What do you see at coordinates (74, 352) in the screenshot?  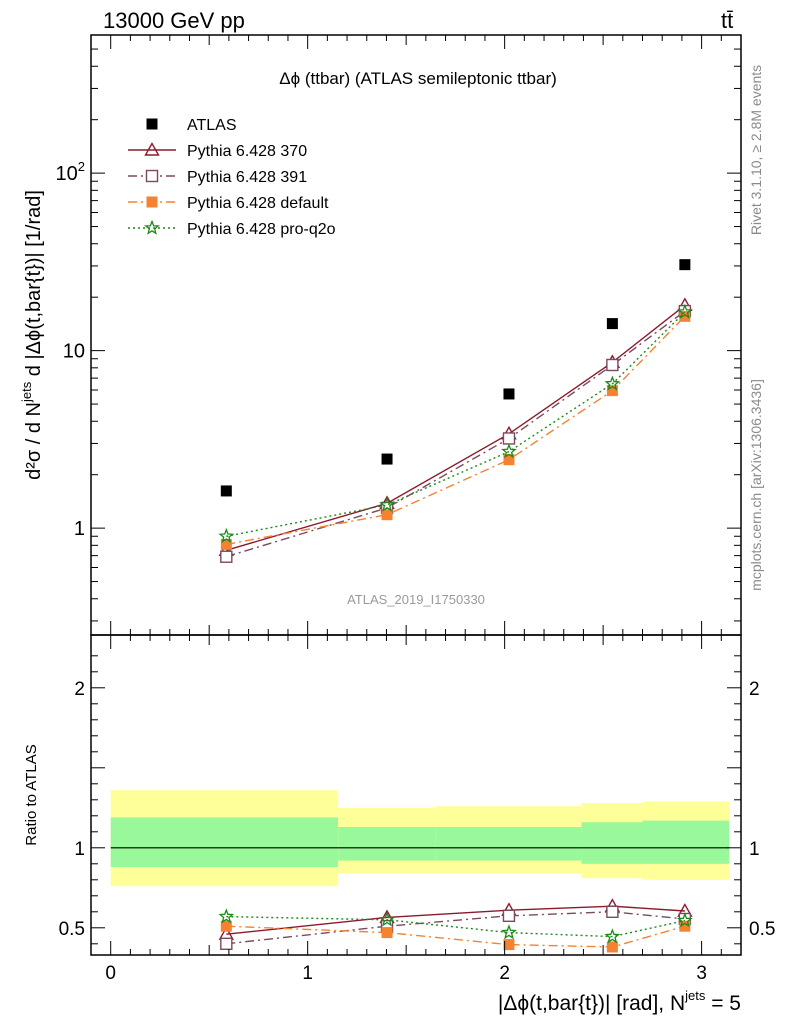 I see `main-y-tick-label: 10` at bounding box center [74, 352].